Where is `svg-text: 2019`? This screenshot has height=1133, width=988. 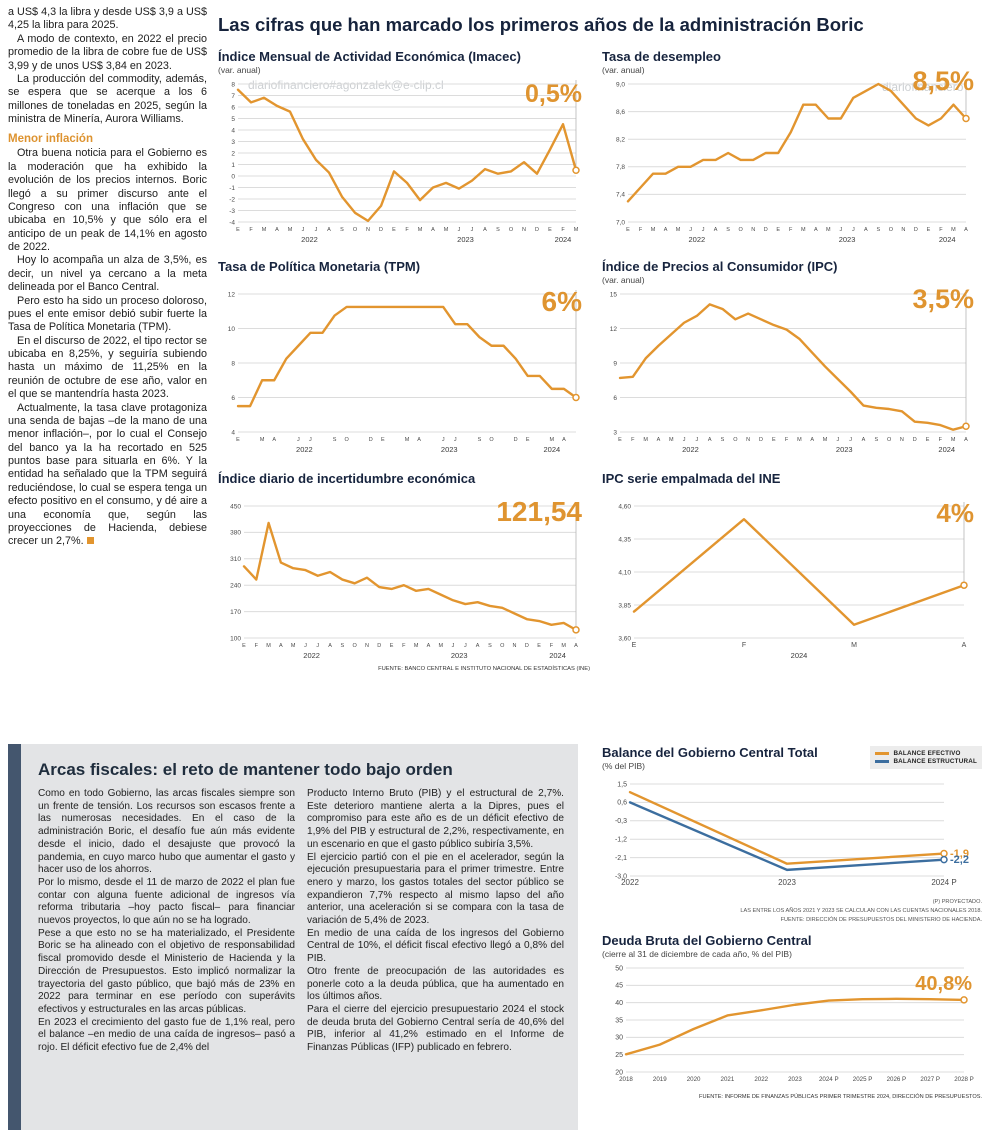
svg-text: 2019 is located at coordinates (660, 1079).